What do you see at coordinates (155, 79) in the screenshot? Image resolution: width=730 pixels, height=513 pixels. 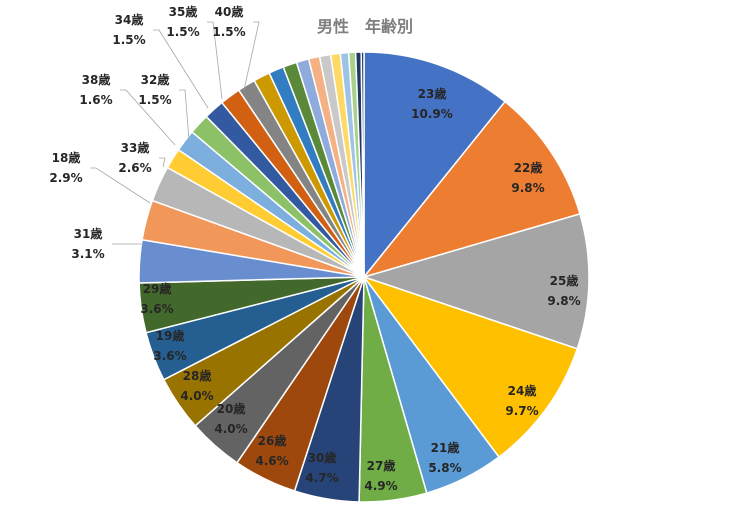 I see `slice-label: 32歳` at bounding box center [155, 79].